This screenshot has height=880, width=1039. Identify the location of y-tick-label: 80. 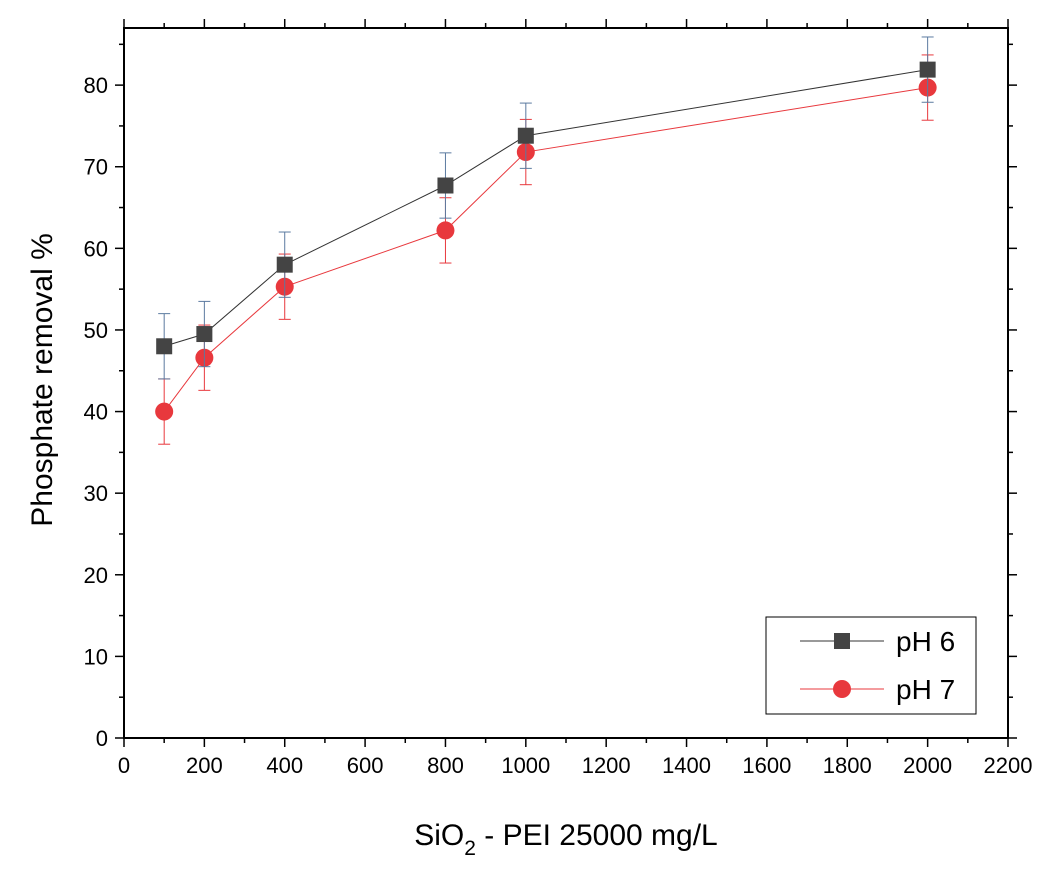
(96, 85).